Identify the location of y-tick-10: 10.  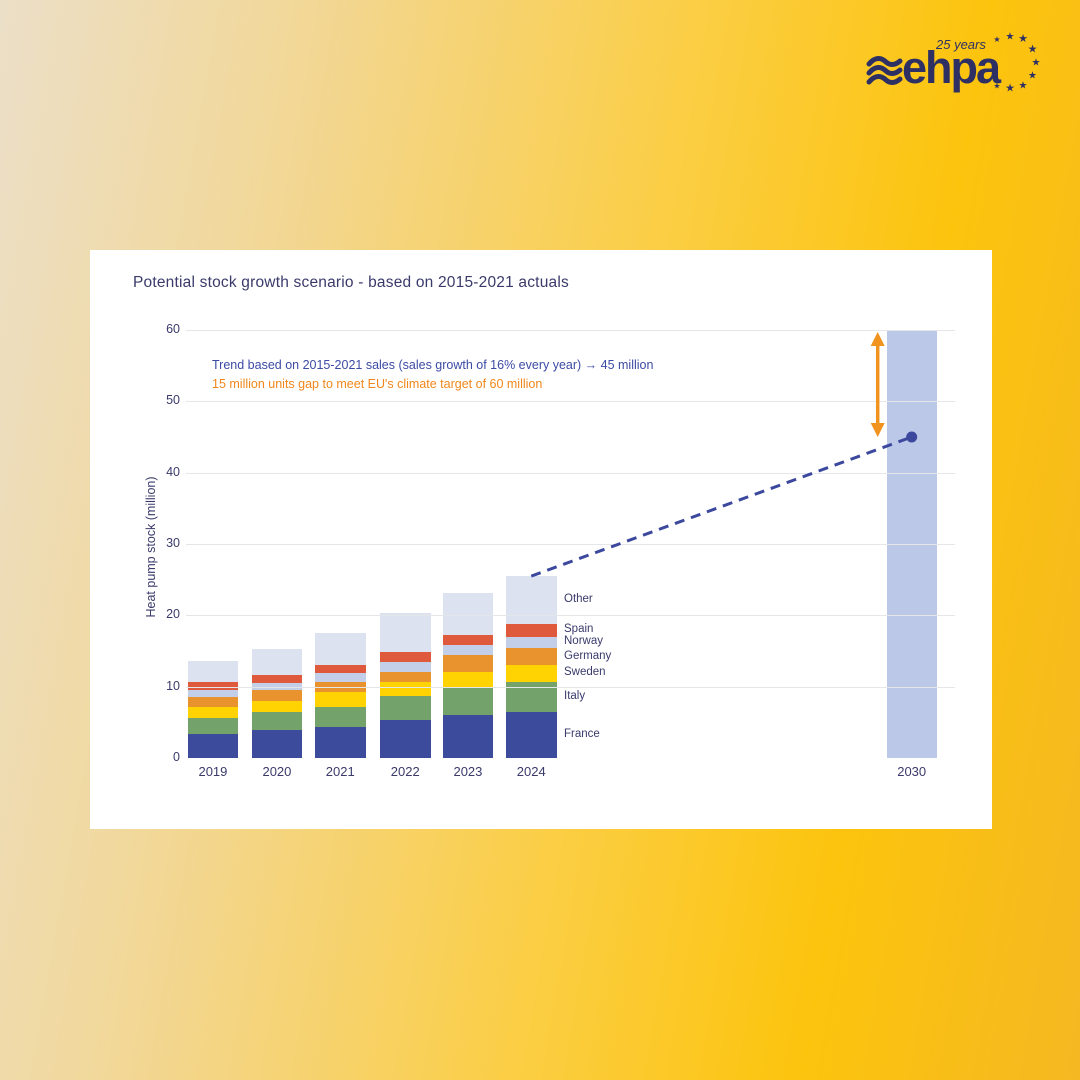
(173, 685).